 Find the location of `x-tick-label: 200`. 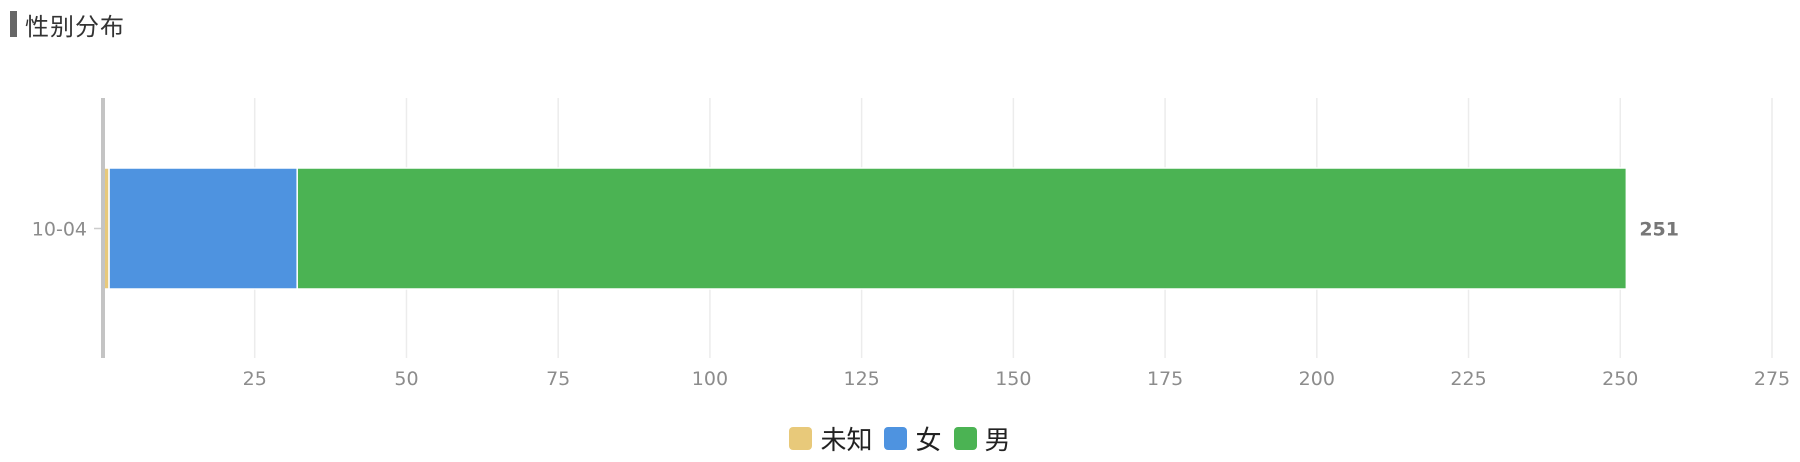

x-tick-label: 200 is located at coordinates (1317, 379).